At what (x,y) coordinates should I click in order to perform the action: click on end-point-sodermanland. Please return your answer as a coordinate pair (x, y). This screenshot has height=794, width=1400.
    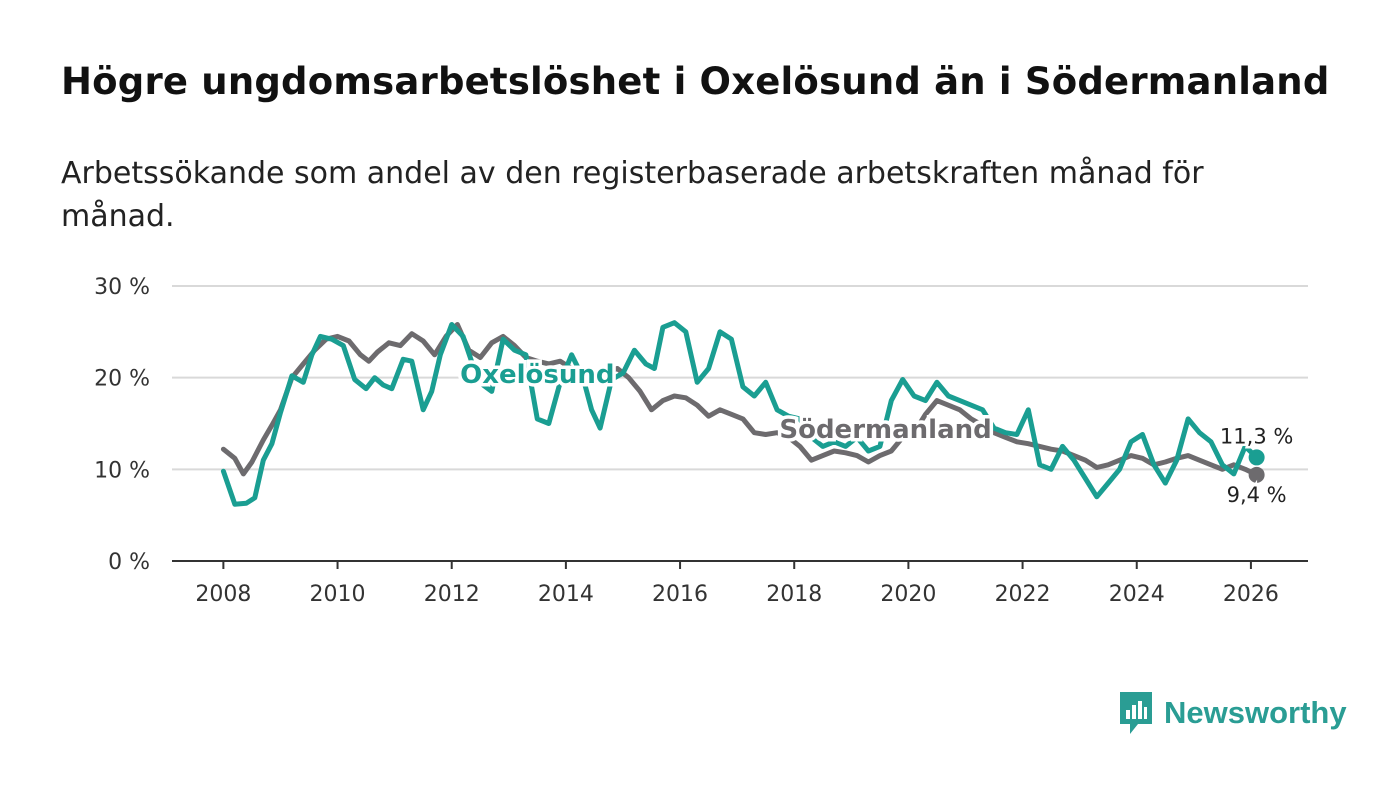
    Looking at the image, I should click on (1256, 474).